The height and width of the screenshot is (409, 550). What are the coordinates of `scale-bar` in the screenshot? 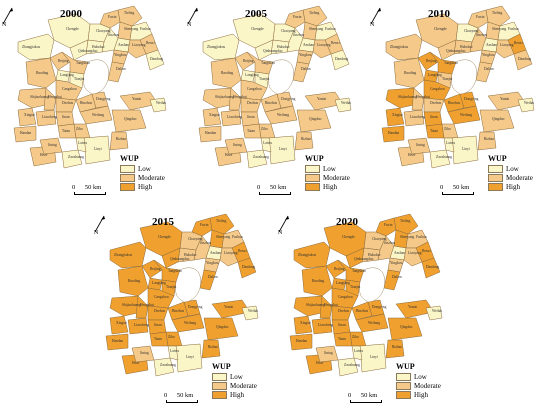 It's located at (90, 193).